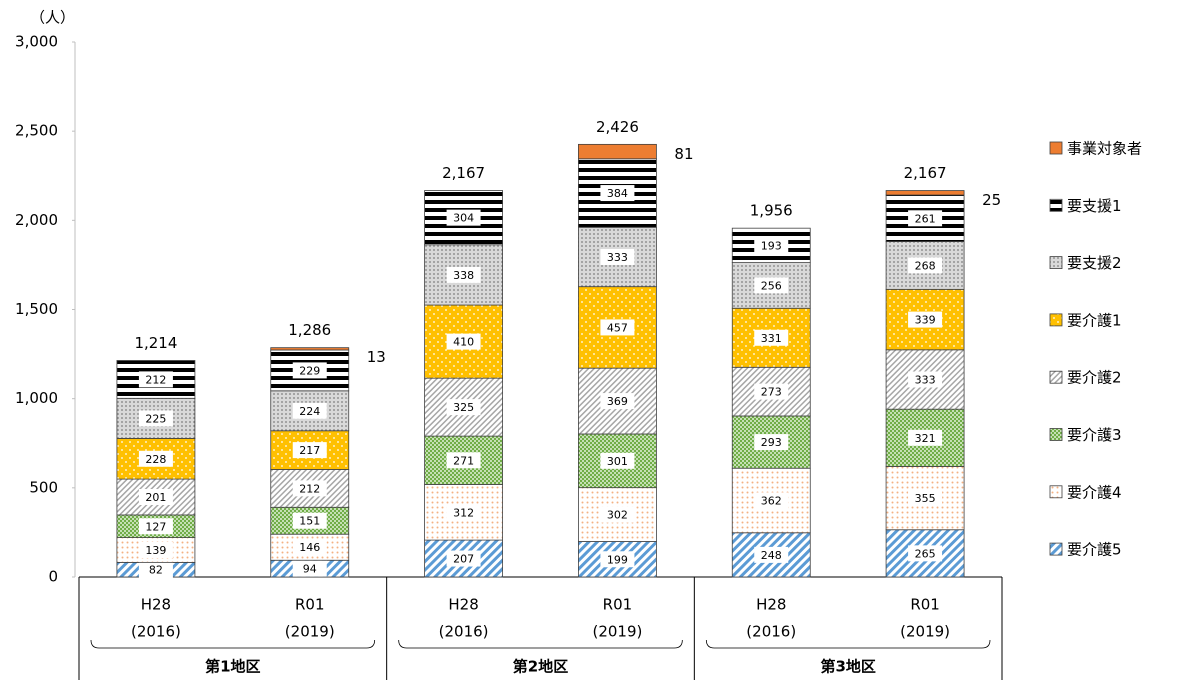 This screenshot has width=1187, height=680. What do you see at coordinates (156, 570) in the screenshot?
I see `value-label: 82` at bounding box center [156, 570].